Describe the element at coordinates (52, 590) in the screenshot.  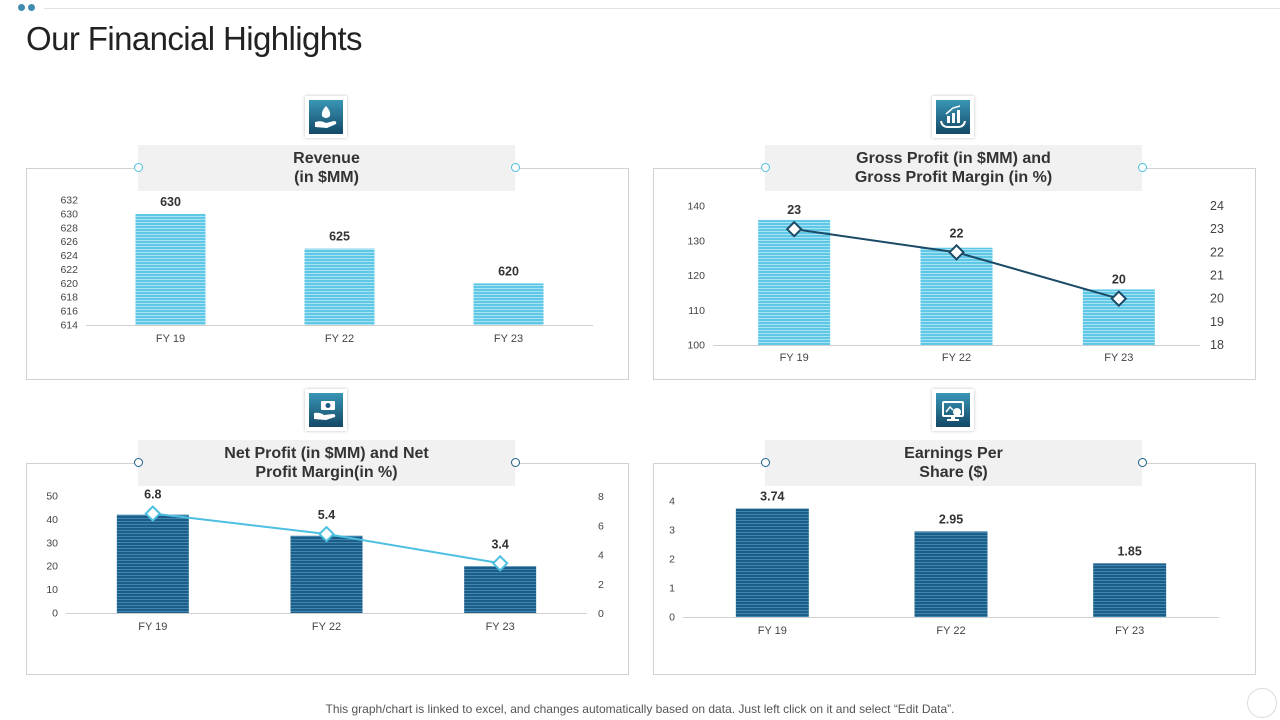
I see `y-tick-label: 10` at that location.